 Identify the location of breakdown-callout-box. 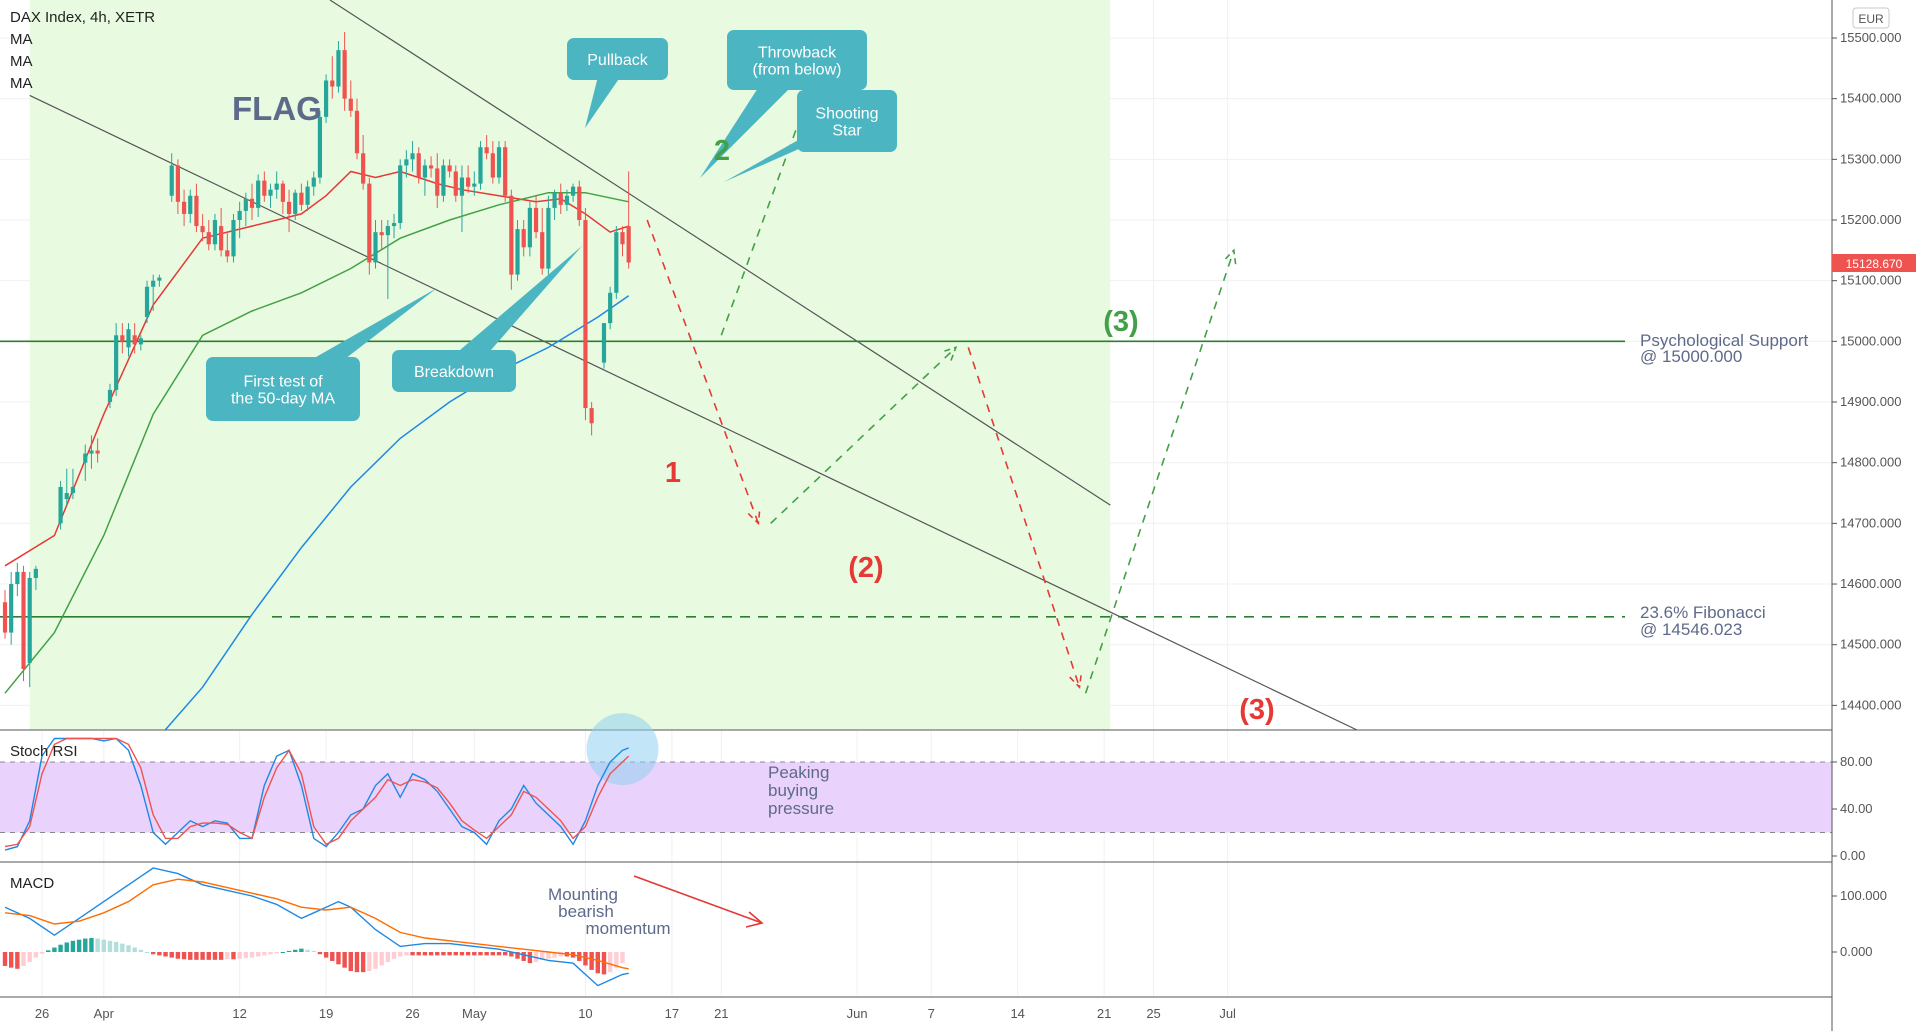
(454, 371).